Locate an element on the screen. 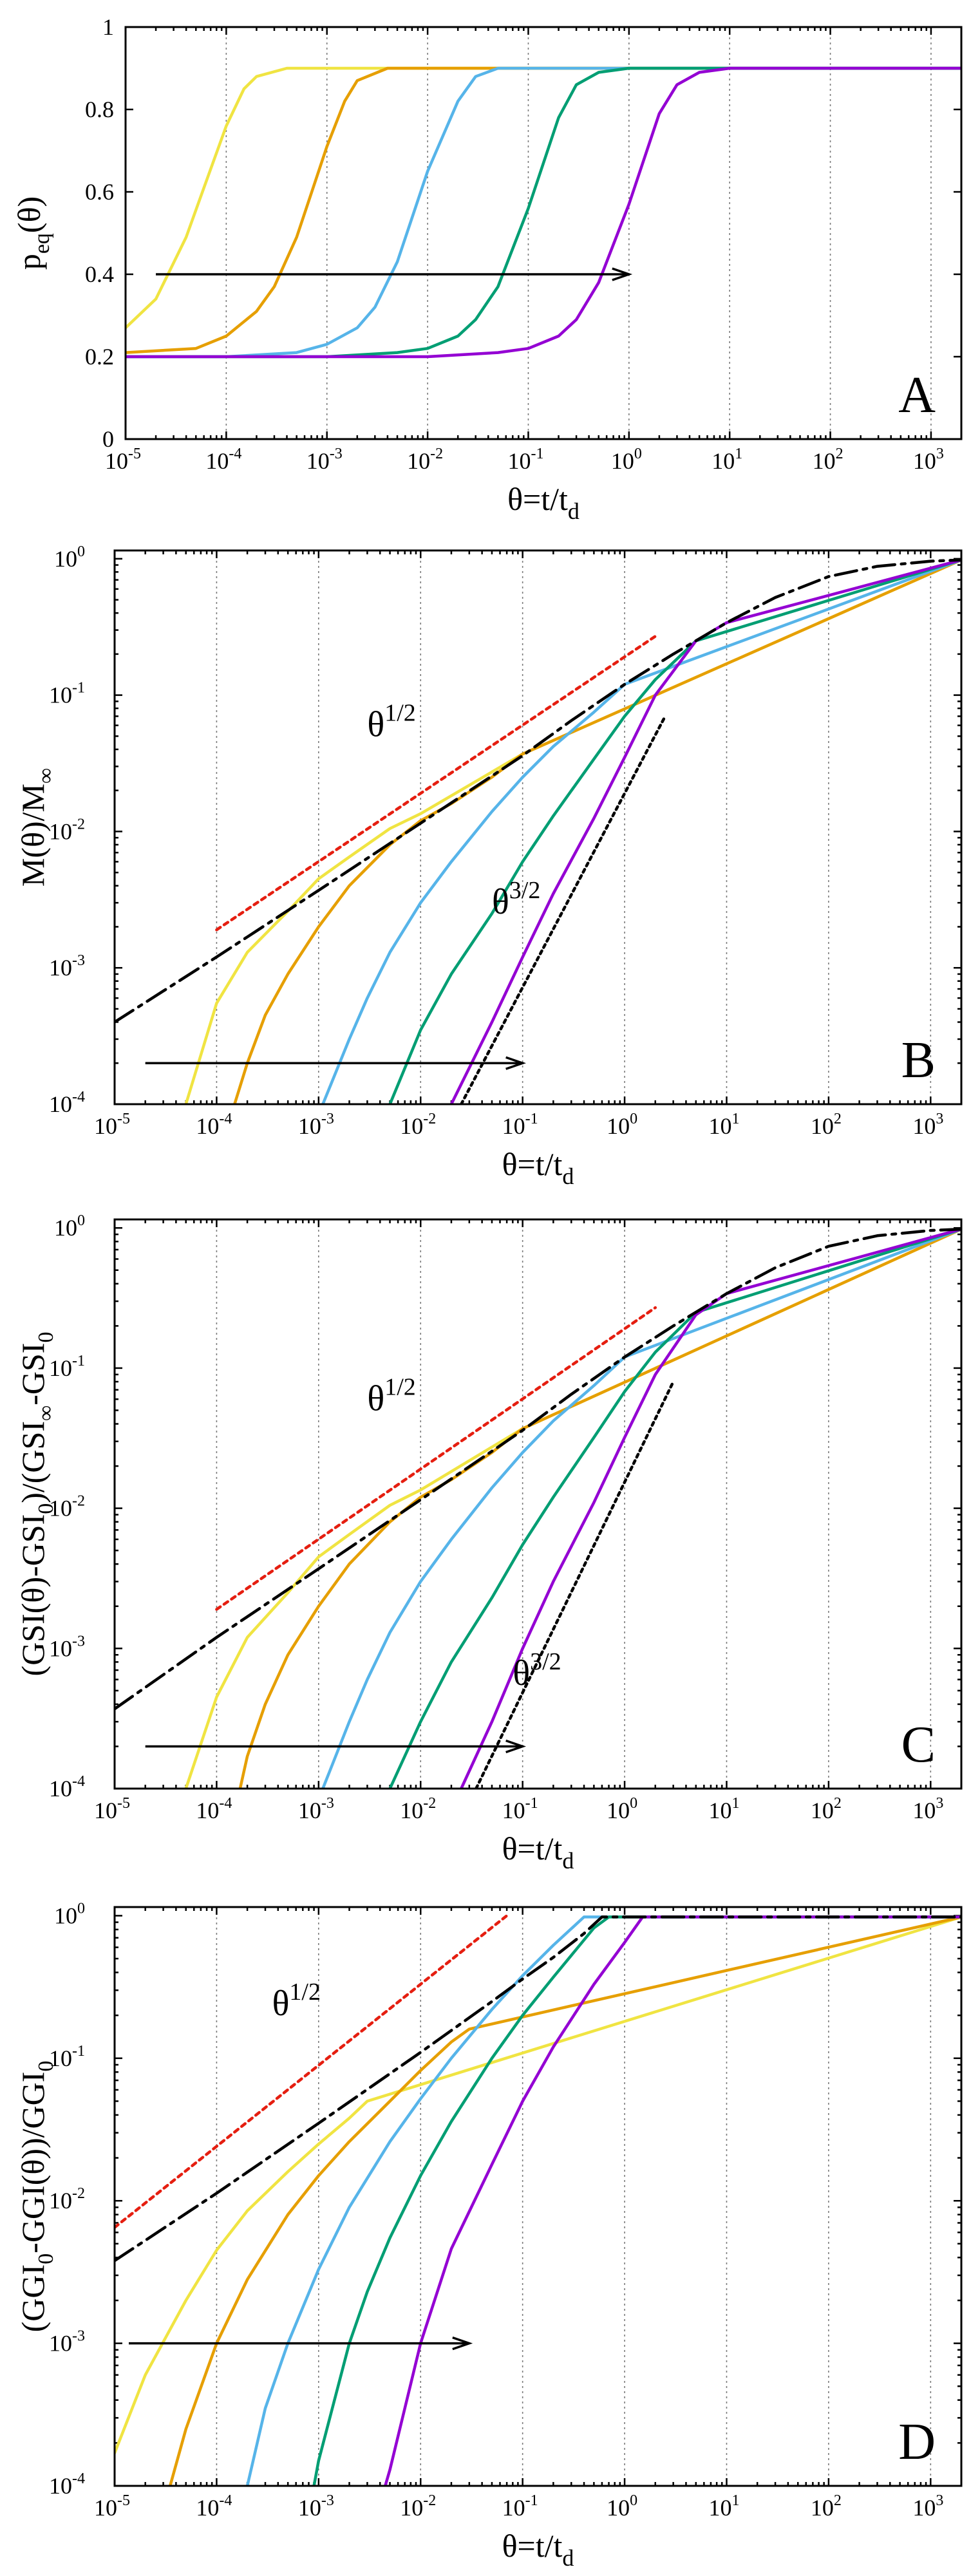 Image resolution: width=980 pixels, height=2576 pixels. asymptote-curve is located at coordinates (538, 2088).